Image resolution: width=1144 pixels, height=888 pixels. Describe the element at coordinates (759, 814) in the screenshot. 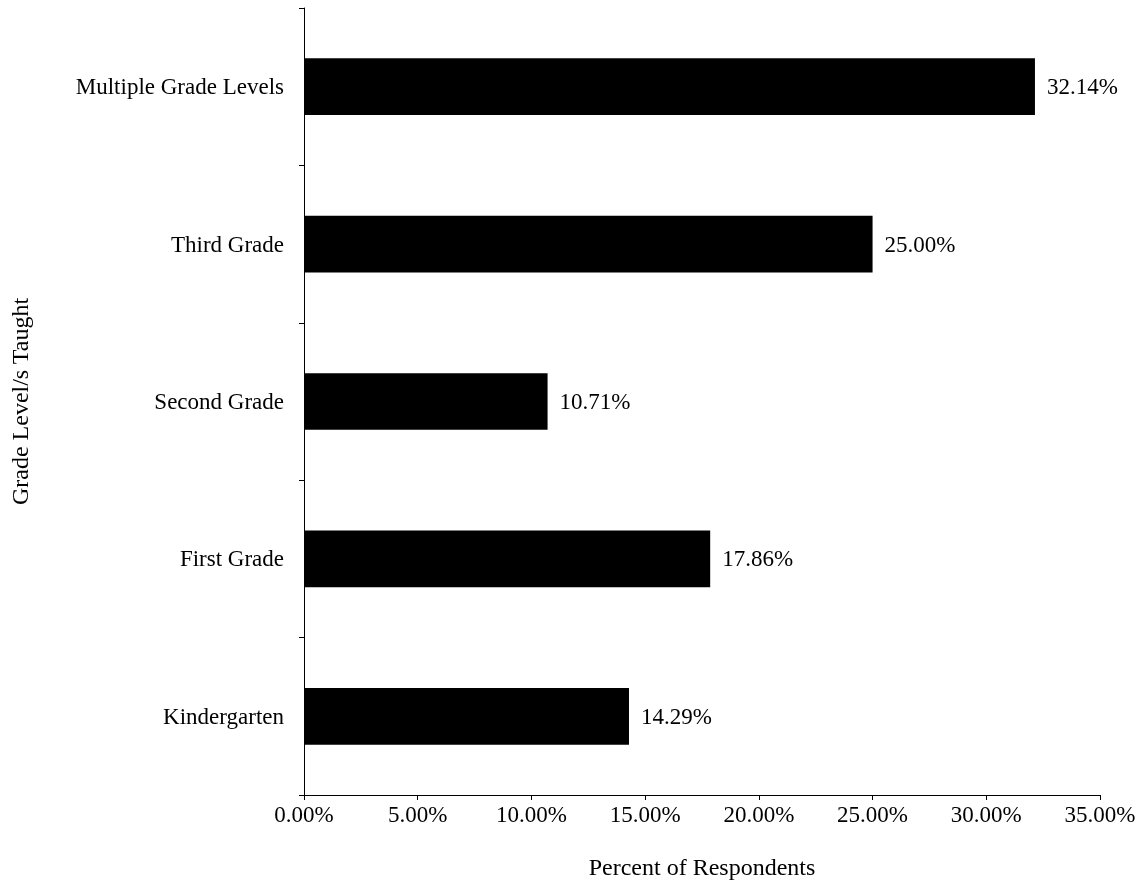

I see `x-tick-label: 20.00%` at that location.